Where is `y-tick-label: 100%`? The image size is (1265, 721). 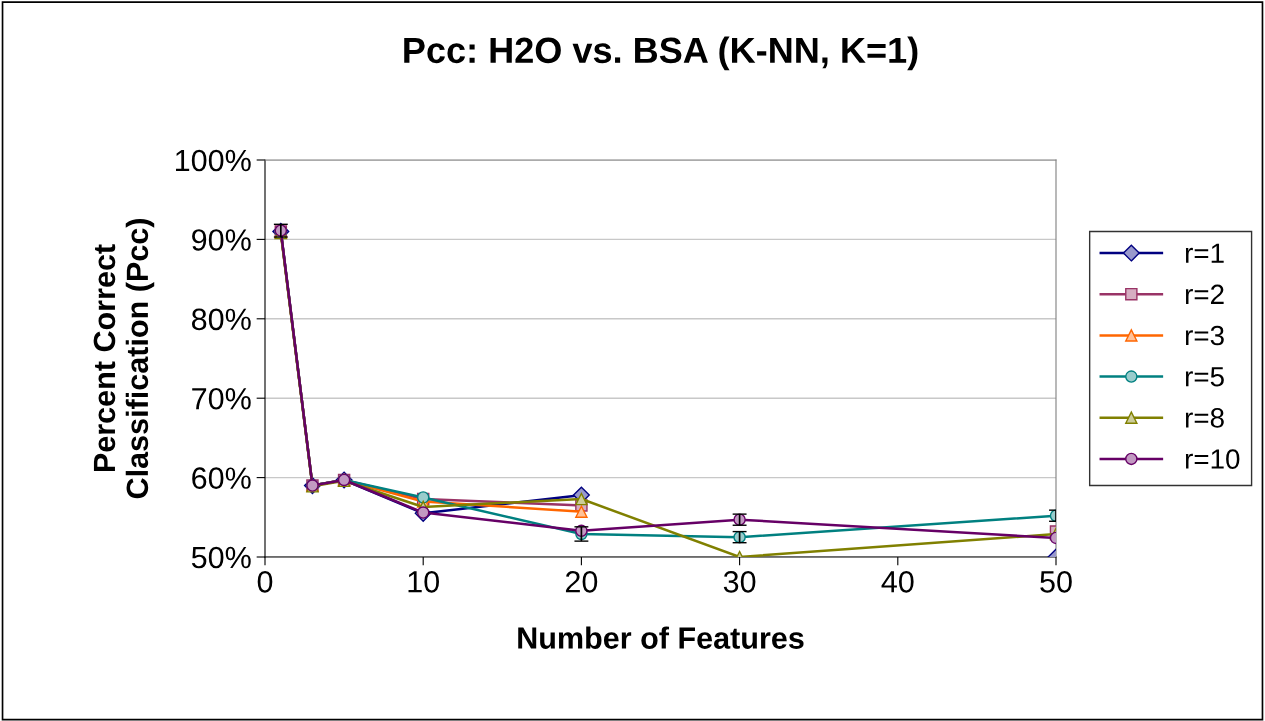 y-tick-label: 100% is located at coordinates (213, 160).